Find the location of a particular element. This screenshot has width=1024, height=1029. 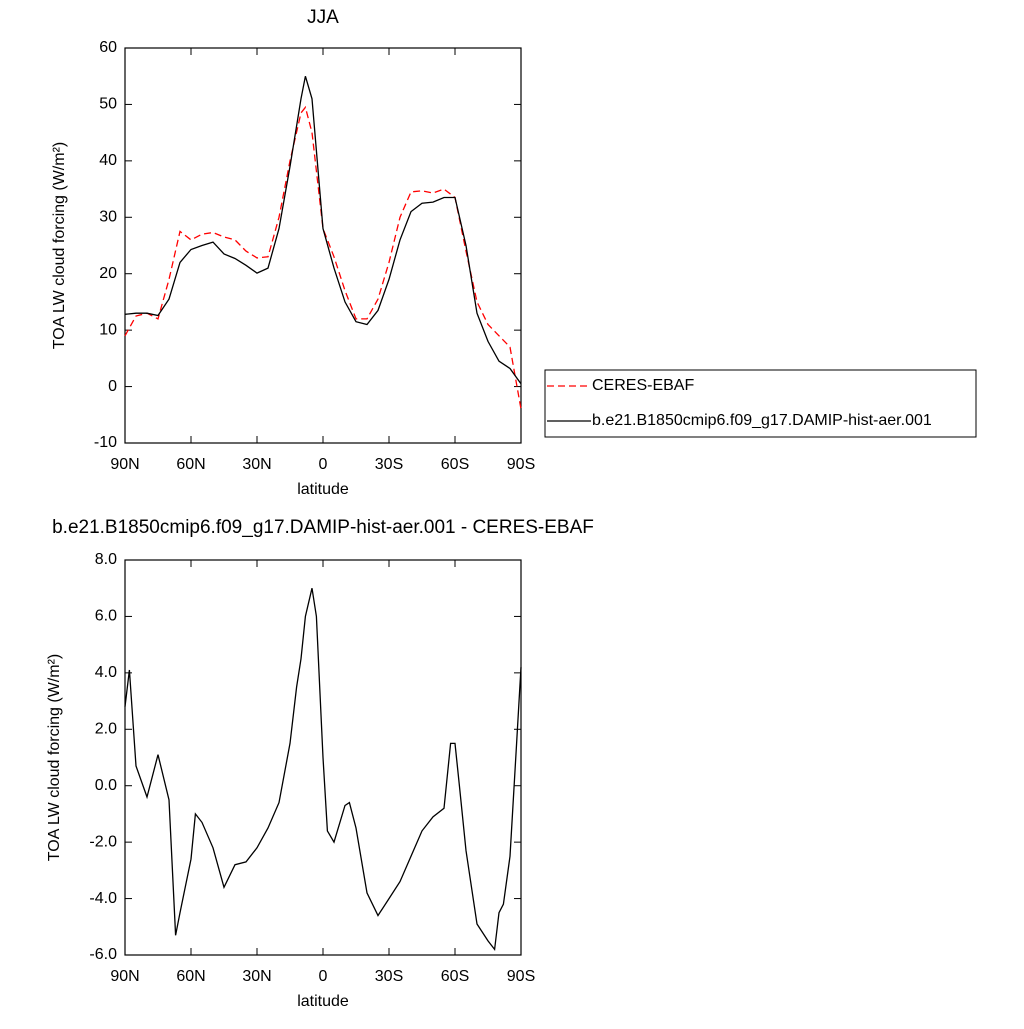

plot-frame is located at coordinates (323, 245).